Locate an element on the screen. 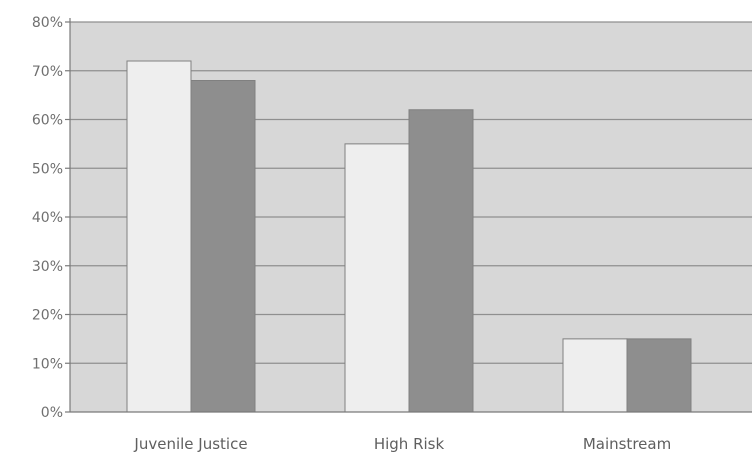 This screenshot has width=752, height=453. y-tick-label: 40% is located at coordinates (47, 218).